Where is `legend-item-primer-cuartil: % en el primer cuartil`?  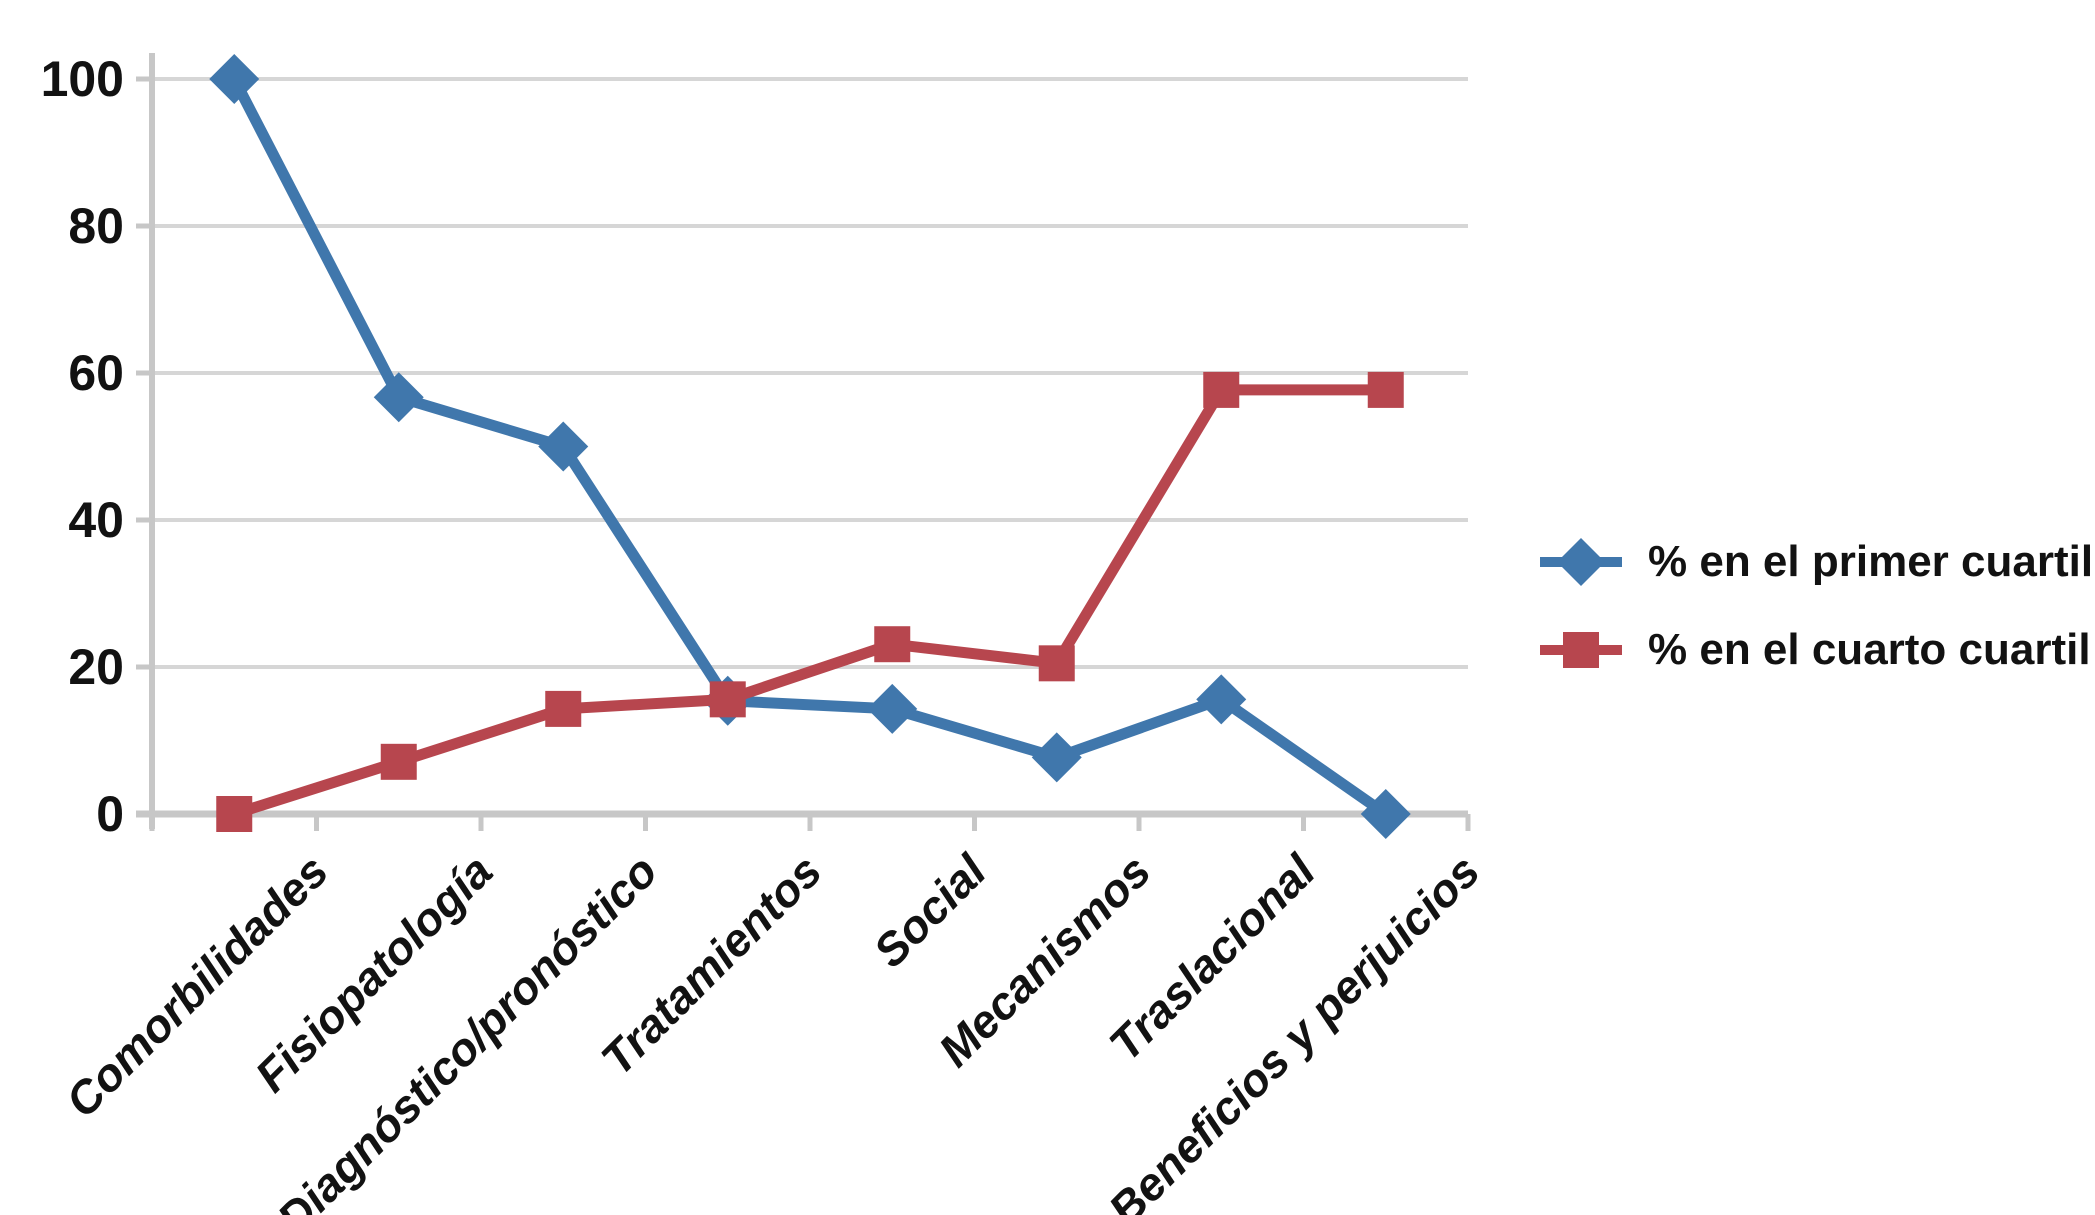 legend-item-primer-cuartil: % en el primer cuartil is located at coordinates (1816, 562).